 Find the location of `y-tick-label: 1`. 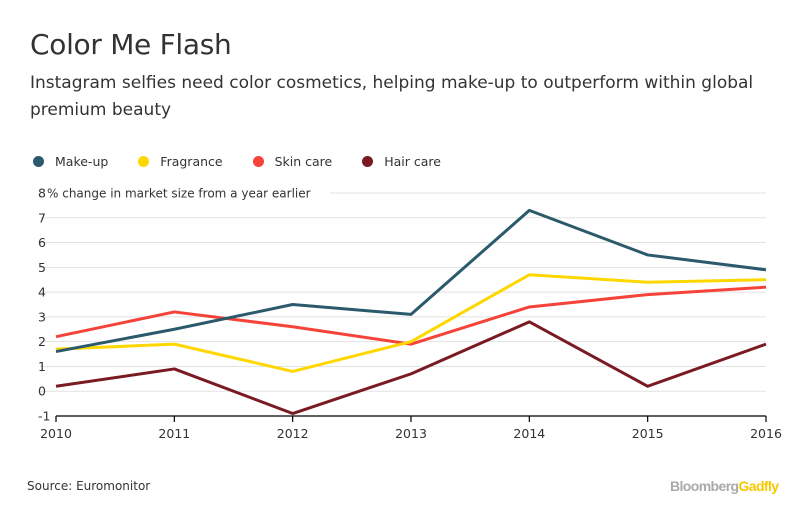

y-tick-label: 1 is located at coordinates (42, 366).